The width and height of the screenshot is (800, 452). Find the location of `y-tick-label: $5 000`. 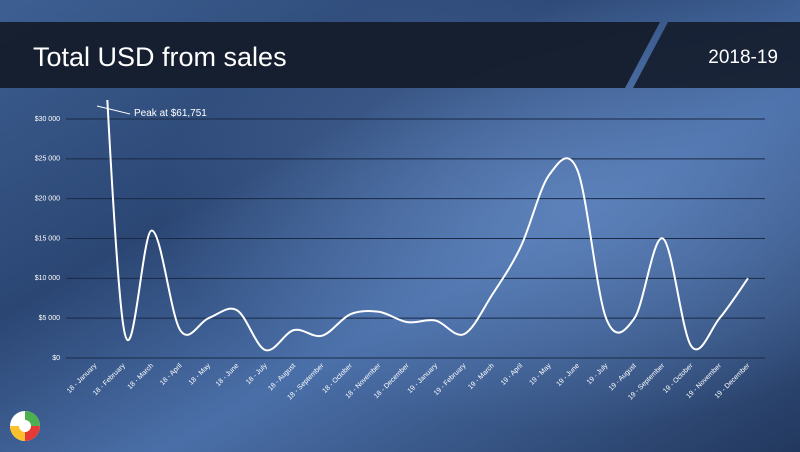

y-tick-label: $5 000 is located at coordinates (50, 318).